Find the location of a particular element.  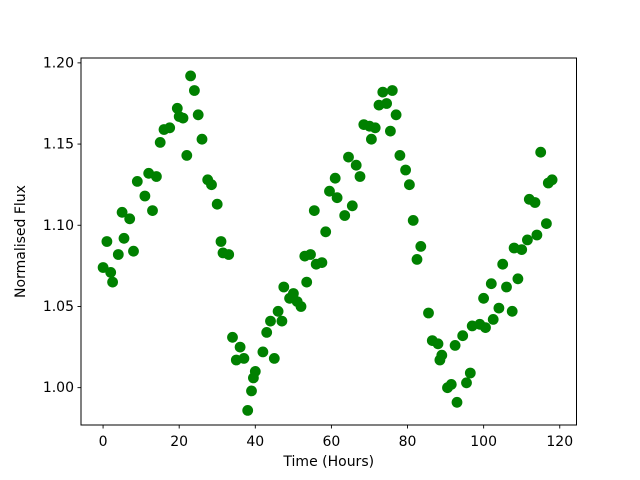

x-axis-label: Time (Hours) is located at coordinates (328, 462).